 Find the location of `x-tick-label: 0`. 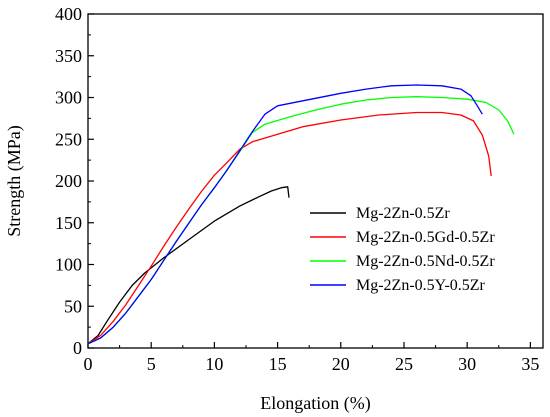

x-tick-label: 0 is located at coordinates (88, 364).